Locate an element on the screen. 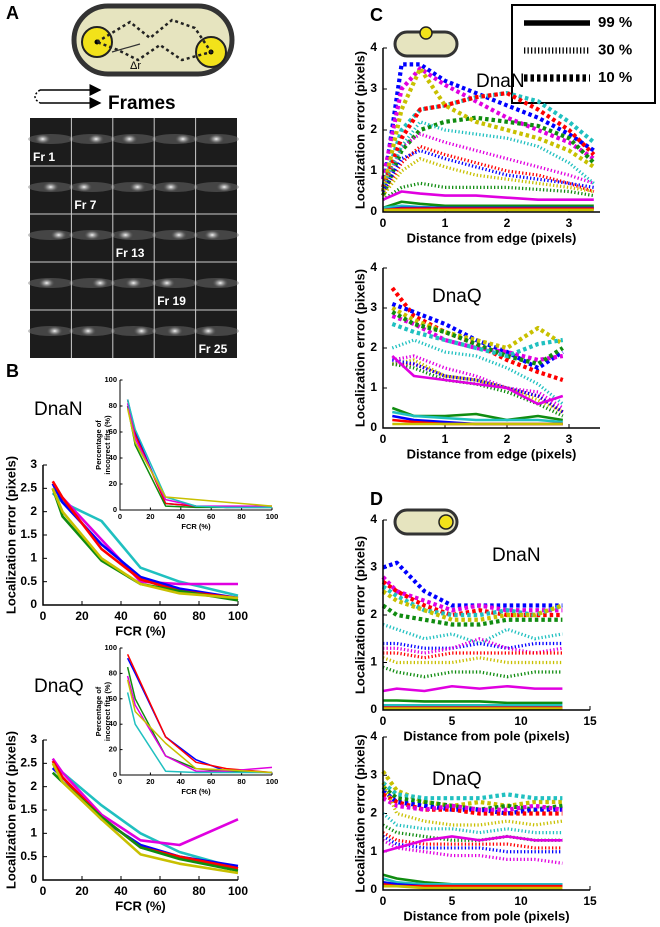 The image size is (660, 927). frames-image: Fr 1 Fr 7 Fr 13 Fr 19 Fr 25 is located at coordinates (133, 238).